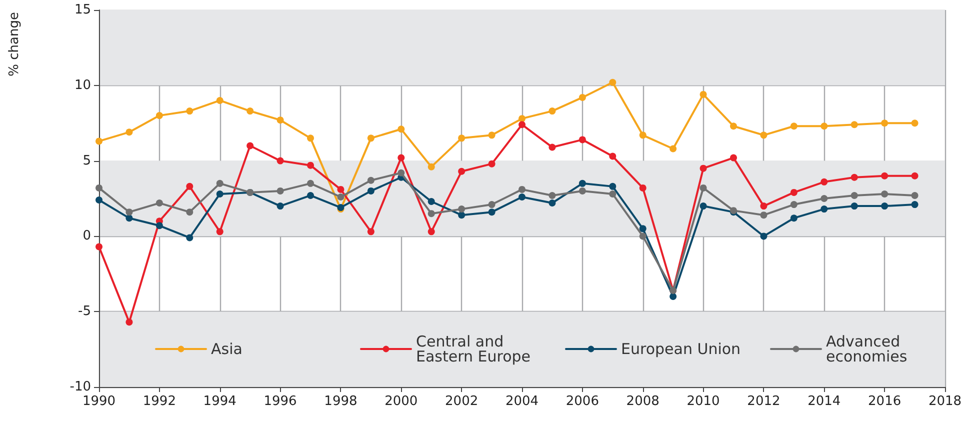  I want to click on y-tick-label: 15, so click(82, 10).